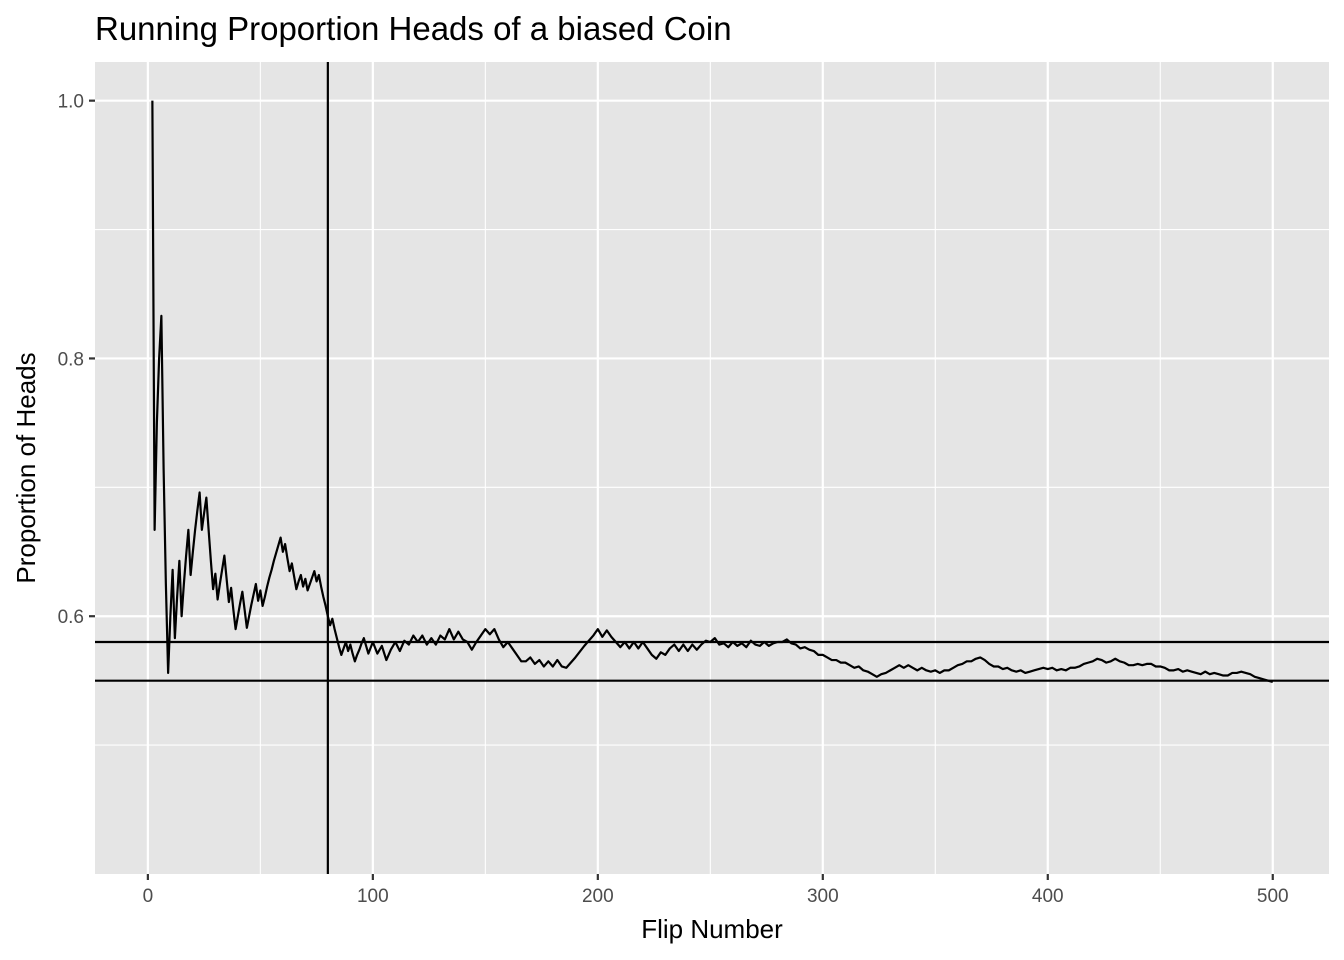 Image resolution: width=1344 pixels, height=960 pixels. What do you see at coordinates (1273, 896) in the screenshot?
I see `x-tick-label: 500` at bounding box center [1273, 896].